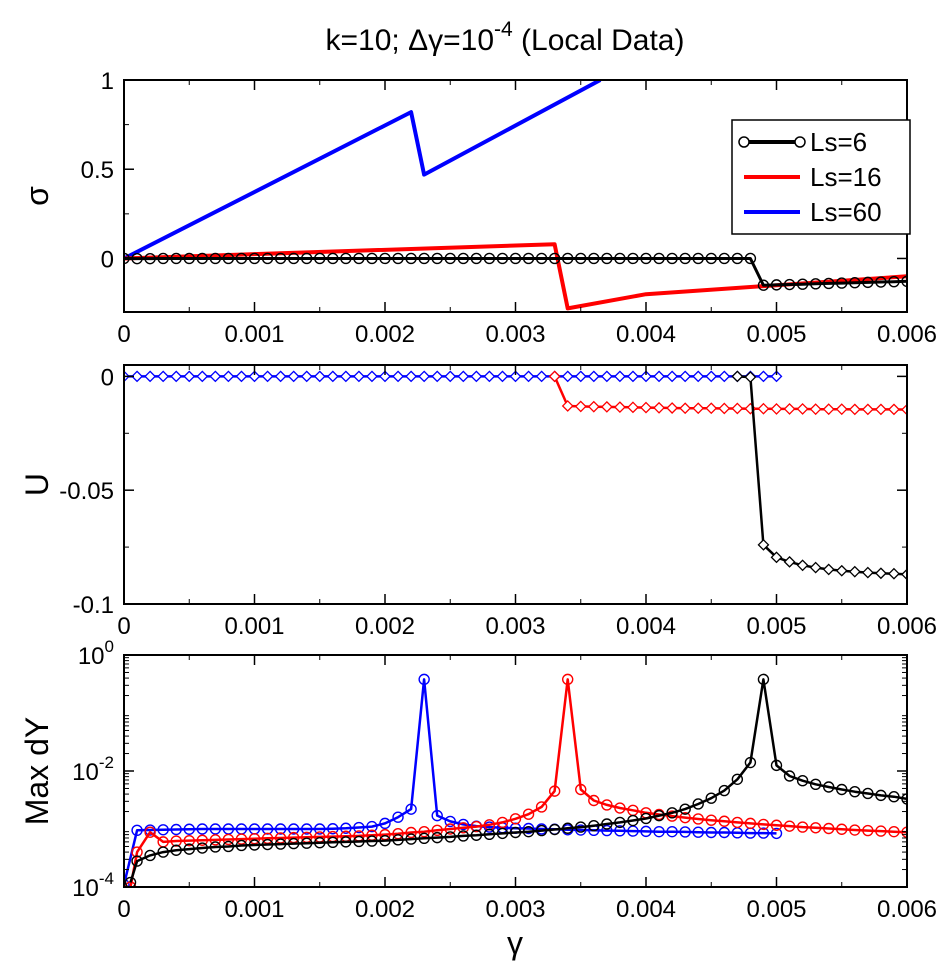 This screenshot has height=964, width=947. What do you see at coordinates (838, 142) in the screenshot?
I see `legend-label-0: Ls=6` at bounding box center [838, 142].